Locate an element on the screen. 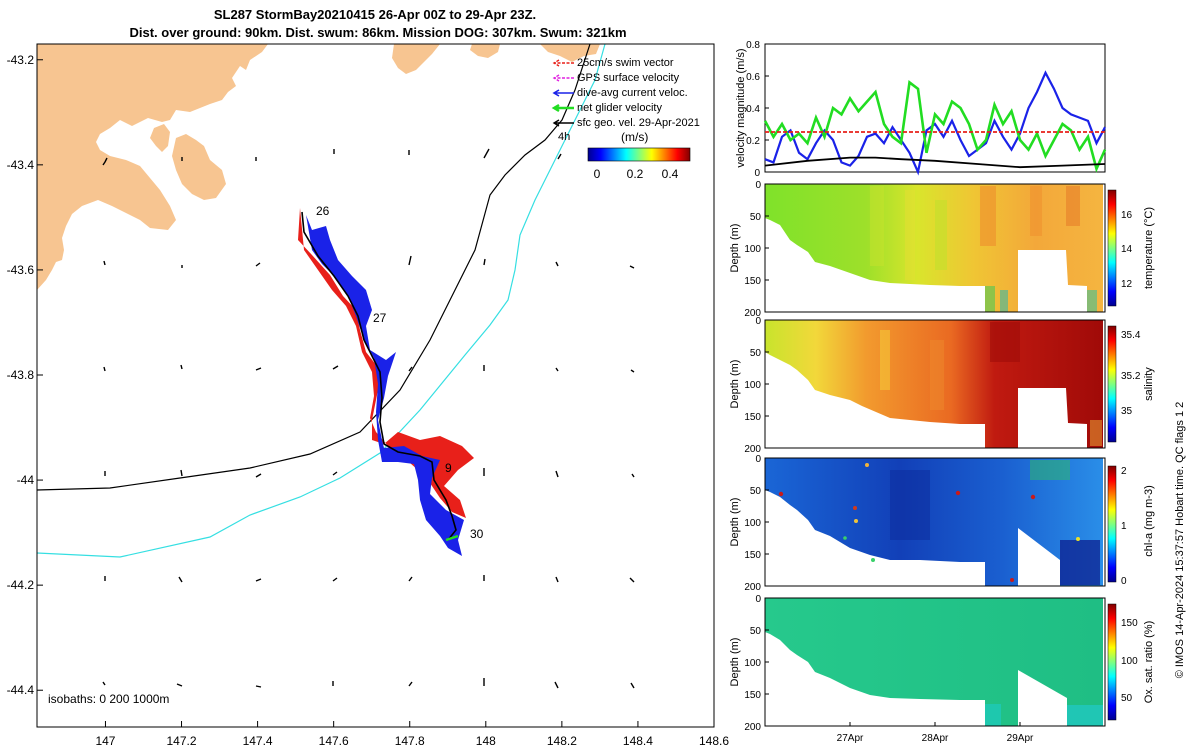 The width and height of the screenshot is (1200, 750). legend-item-dive-avg: dive-avg current veloc. is located at coordinates (620, 93).